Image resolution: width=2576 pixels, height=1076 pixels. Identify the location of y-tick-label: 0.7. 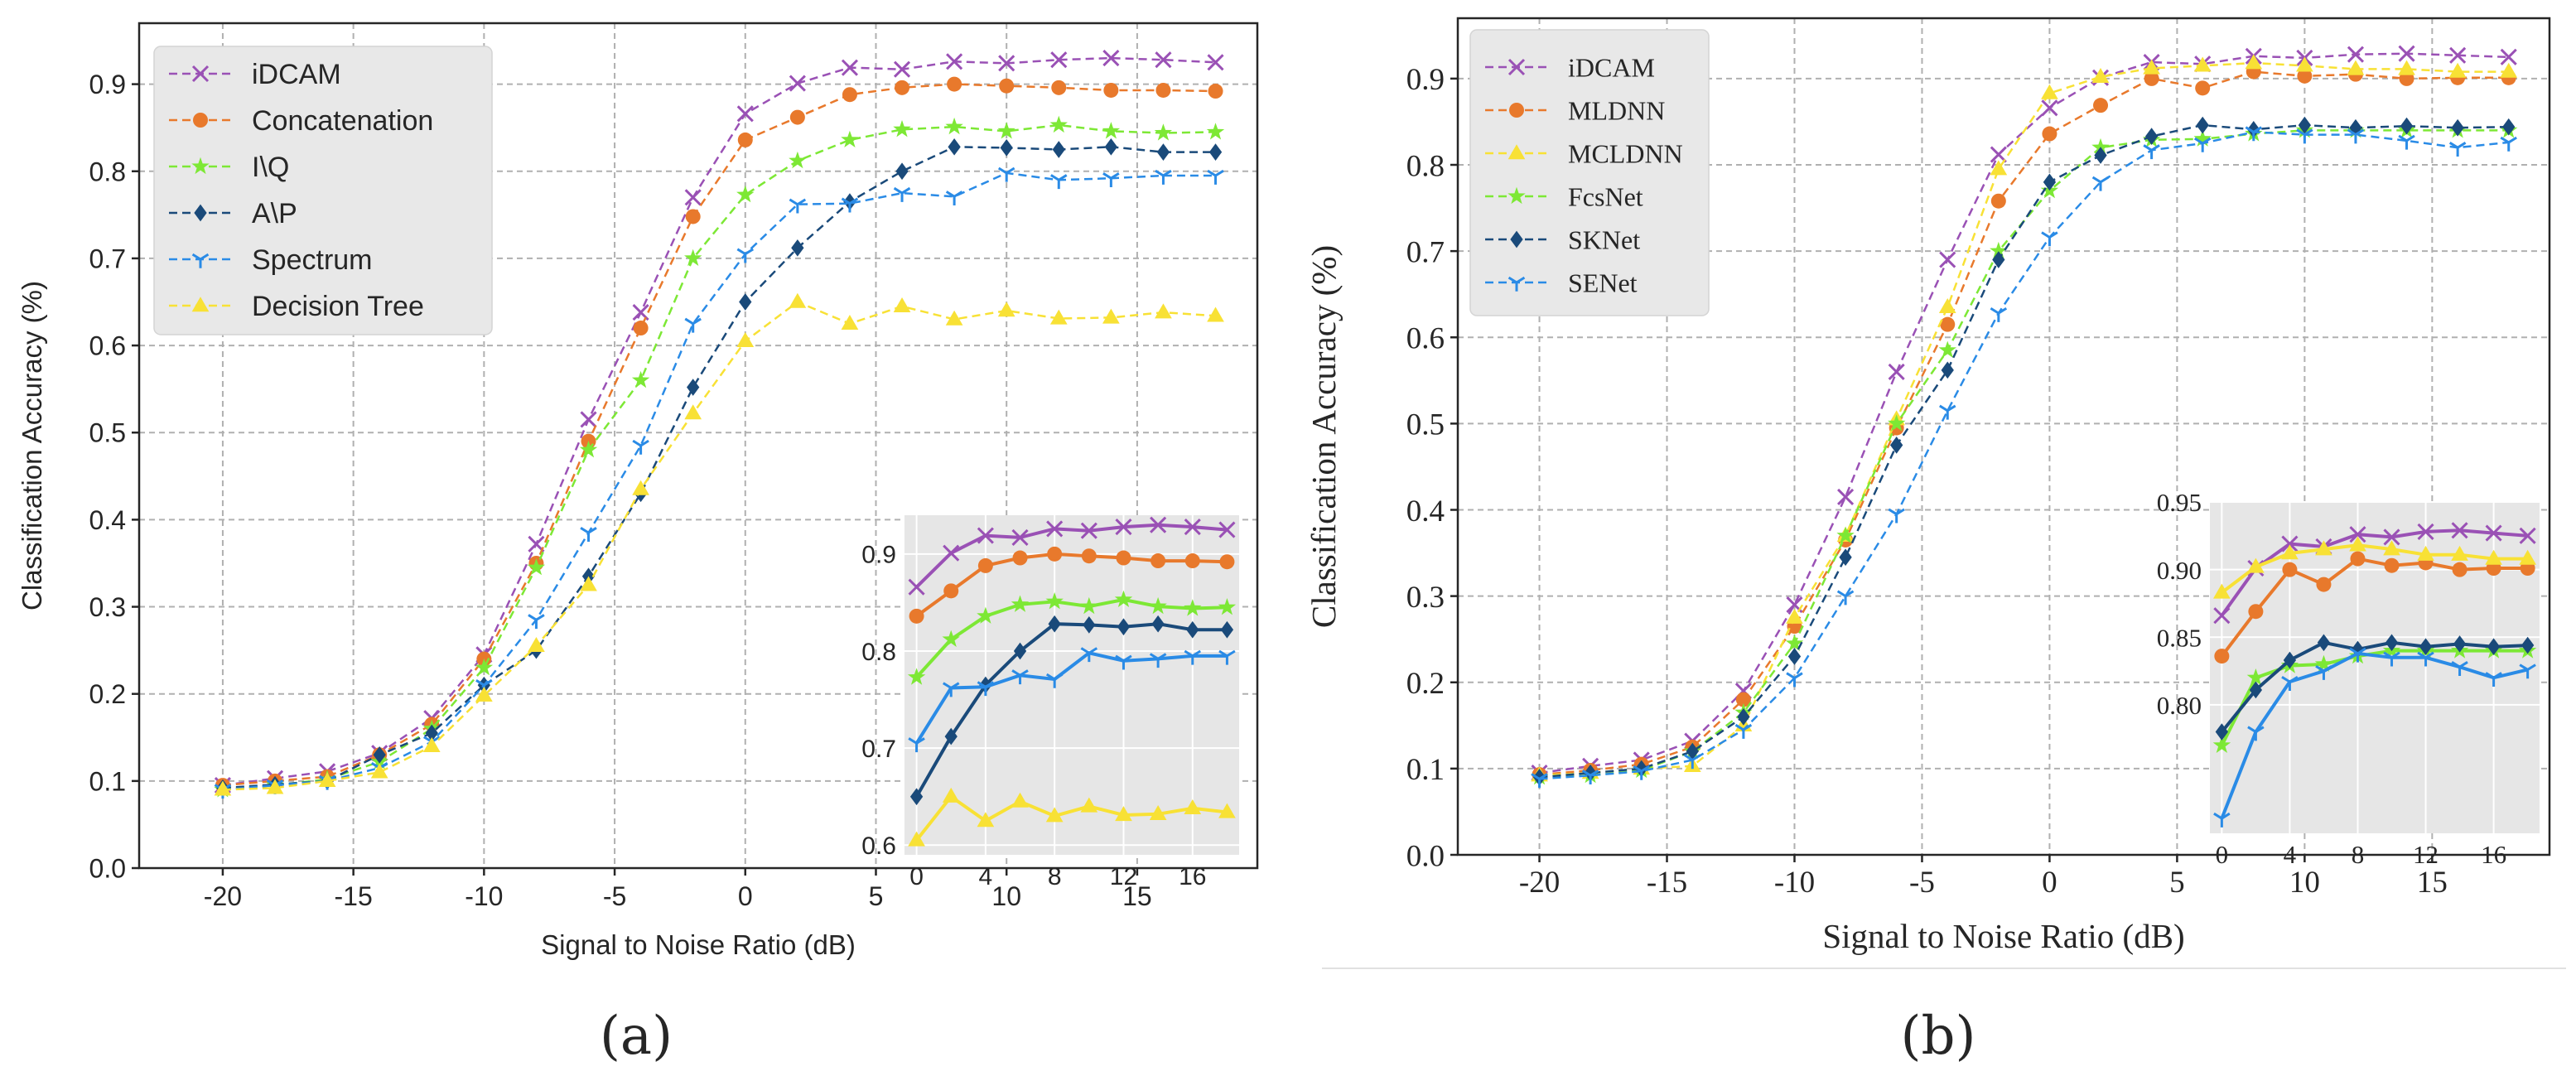
(108, 258).